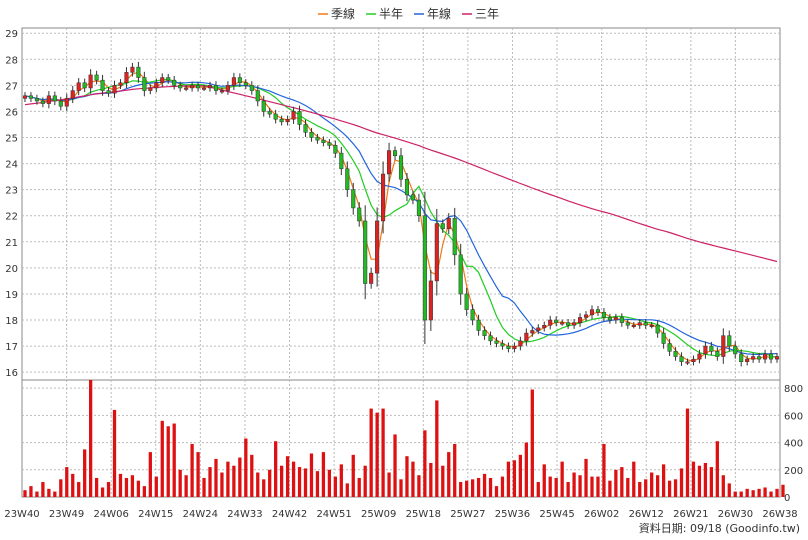 The image size is (808, 540). I want to click on price-tick-label: 18, so click(11, 321).